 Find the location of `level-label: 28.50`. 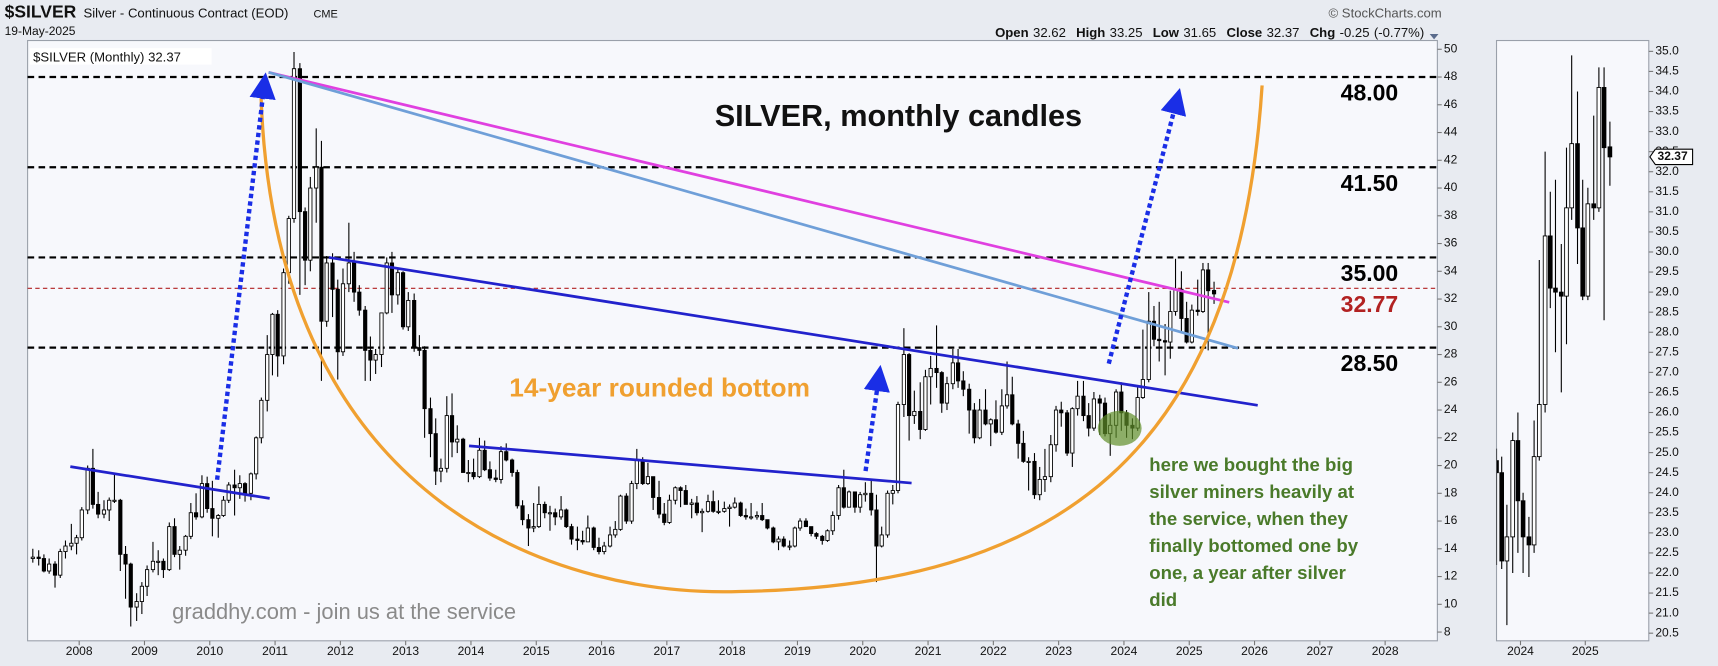

level-label: 28.50 is located at coordinates (1370, 363).